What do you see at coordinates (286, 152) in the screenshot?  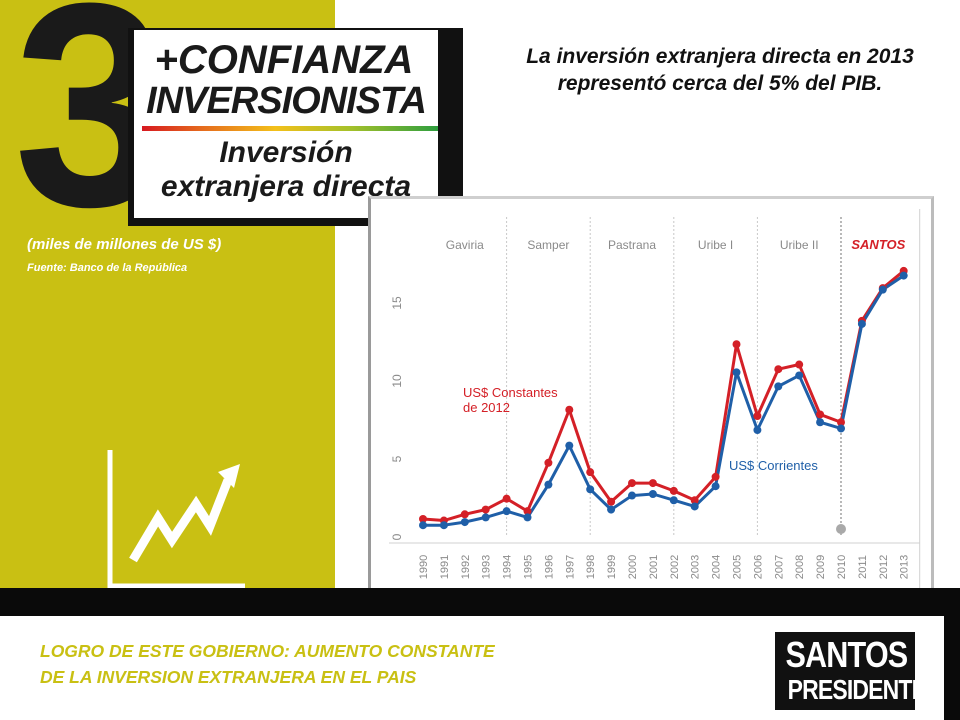 I see `subtitle-inversion: Inversión` at bounding box center [286, 152].